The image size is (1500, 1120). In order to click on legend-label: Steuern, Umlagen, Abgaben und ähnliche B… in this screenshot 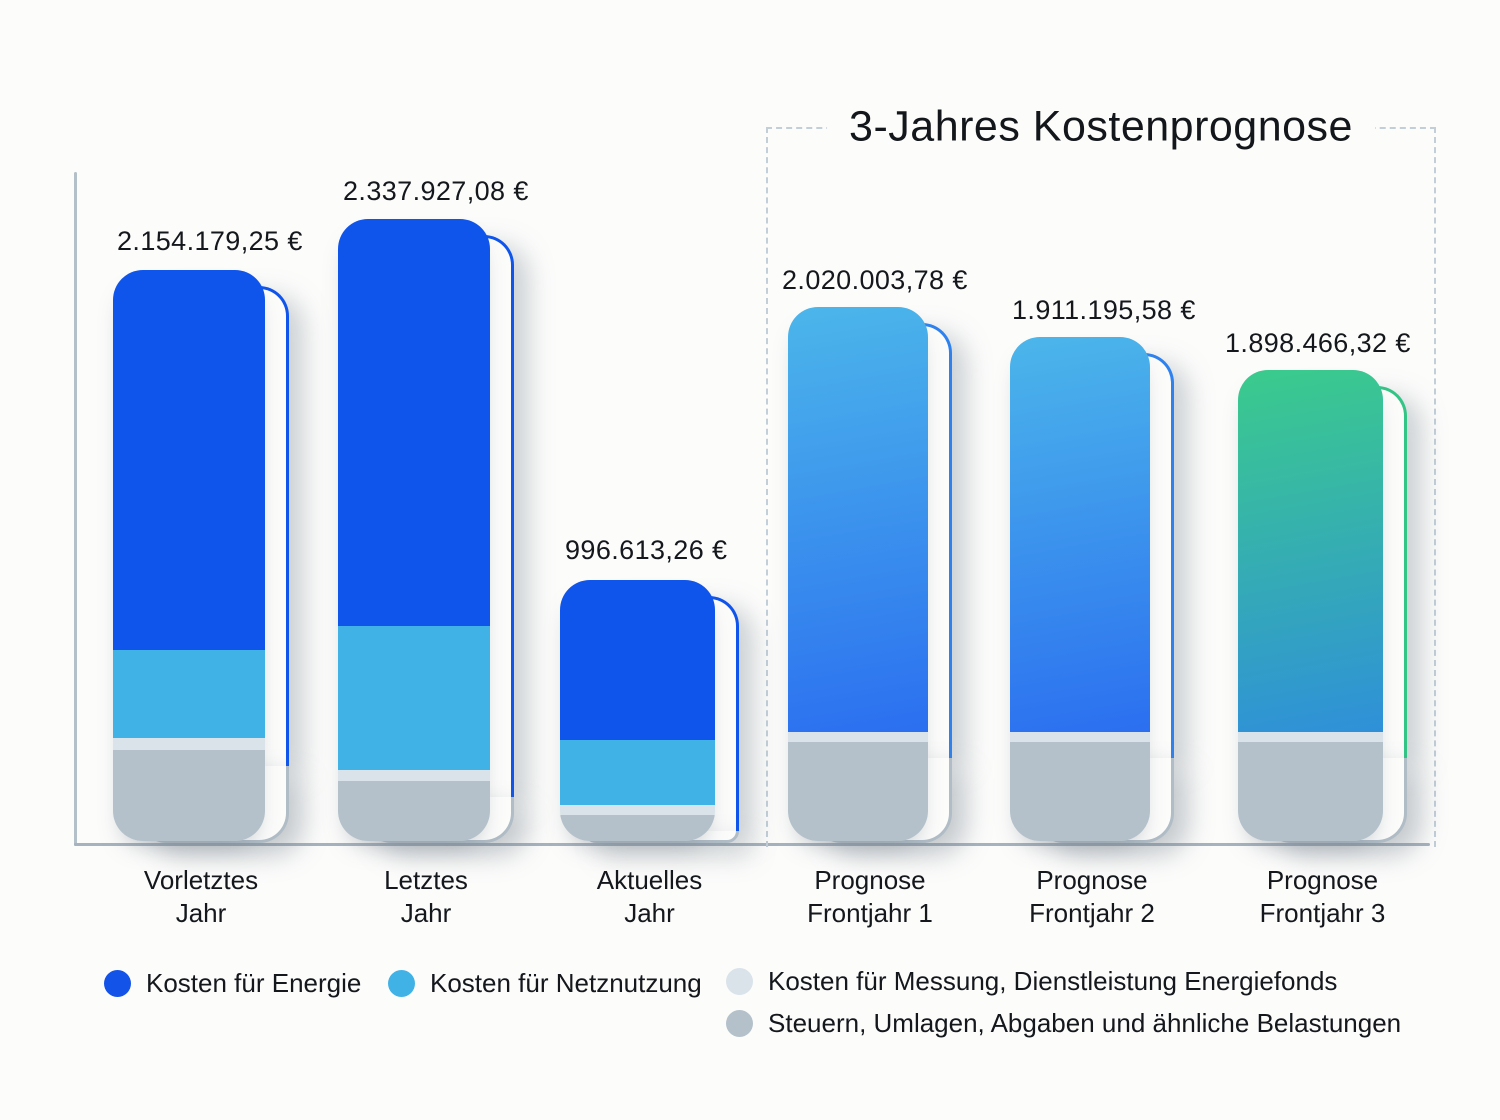, I will do `click(1085, 1023)`.